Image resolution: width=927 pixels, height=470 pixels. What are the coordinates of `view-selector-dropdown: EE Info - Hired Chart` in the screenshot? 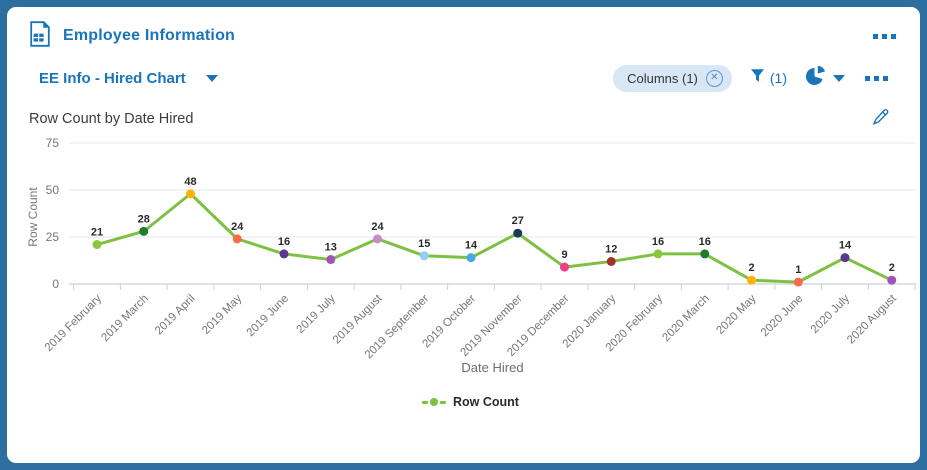 It's located at (128, 78).